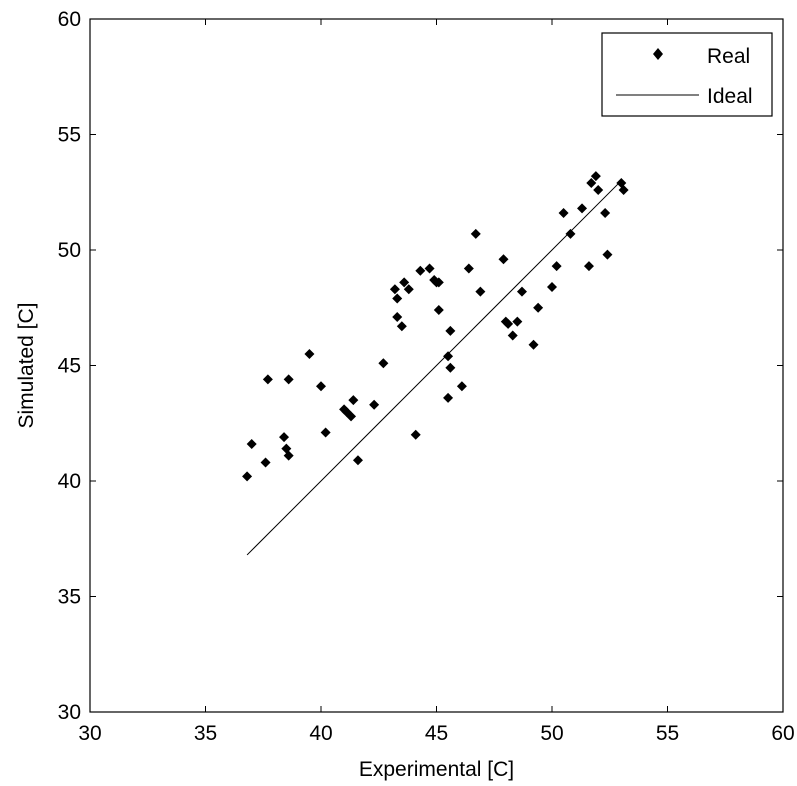  Describe the element at coordinates (69, 19) in the screenshot. I see `y-tick-label: 60` at that location.